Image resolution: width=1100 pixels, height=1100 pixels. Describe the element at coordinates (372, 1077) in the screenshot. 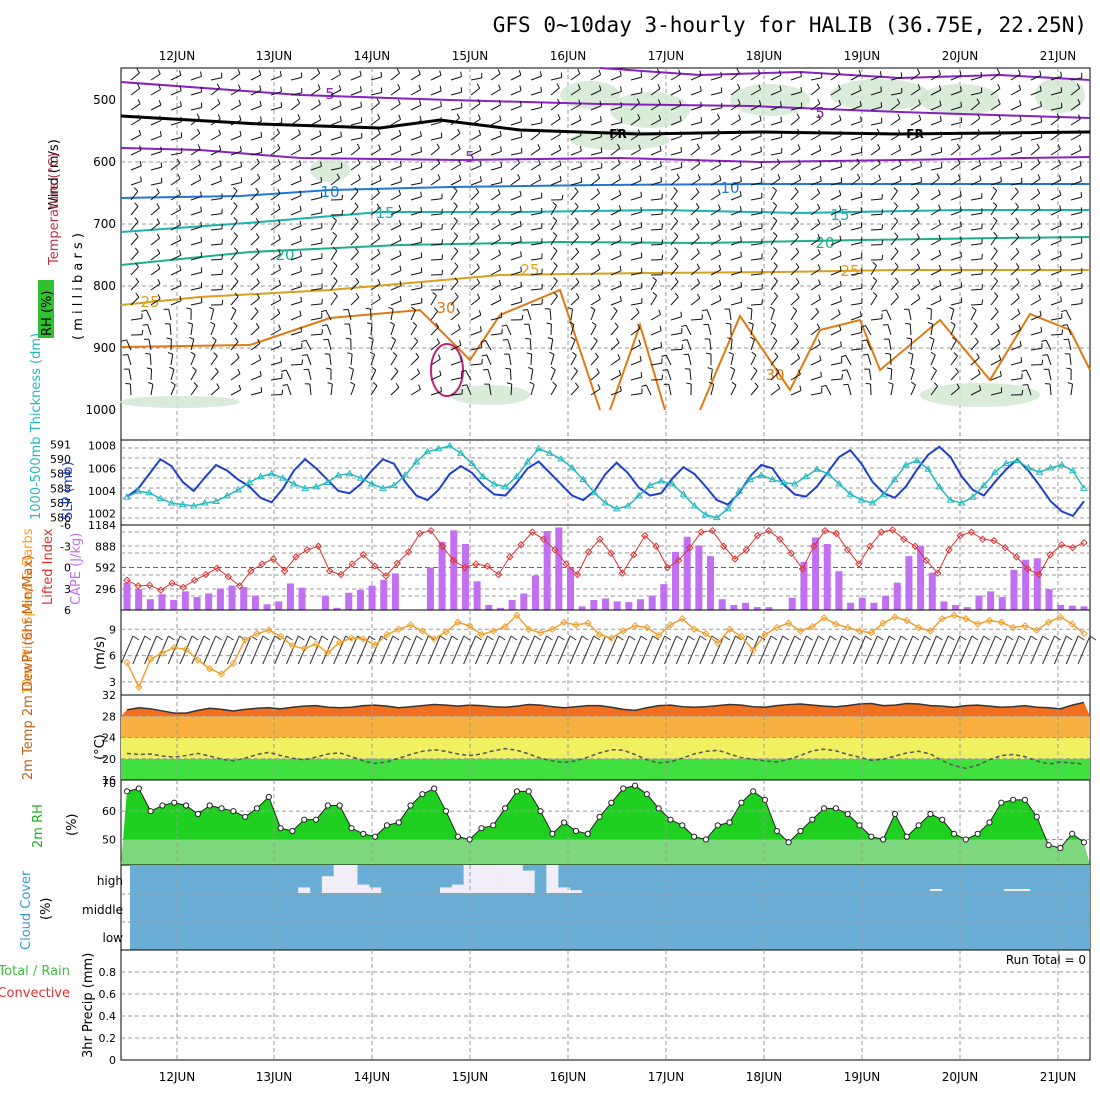

I see `date-label-bottom: 14JUN` at that location.